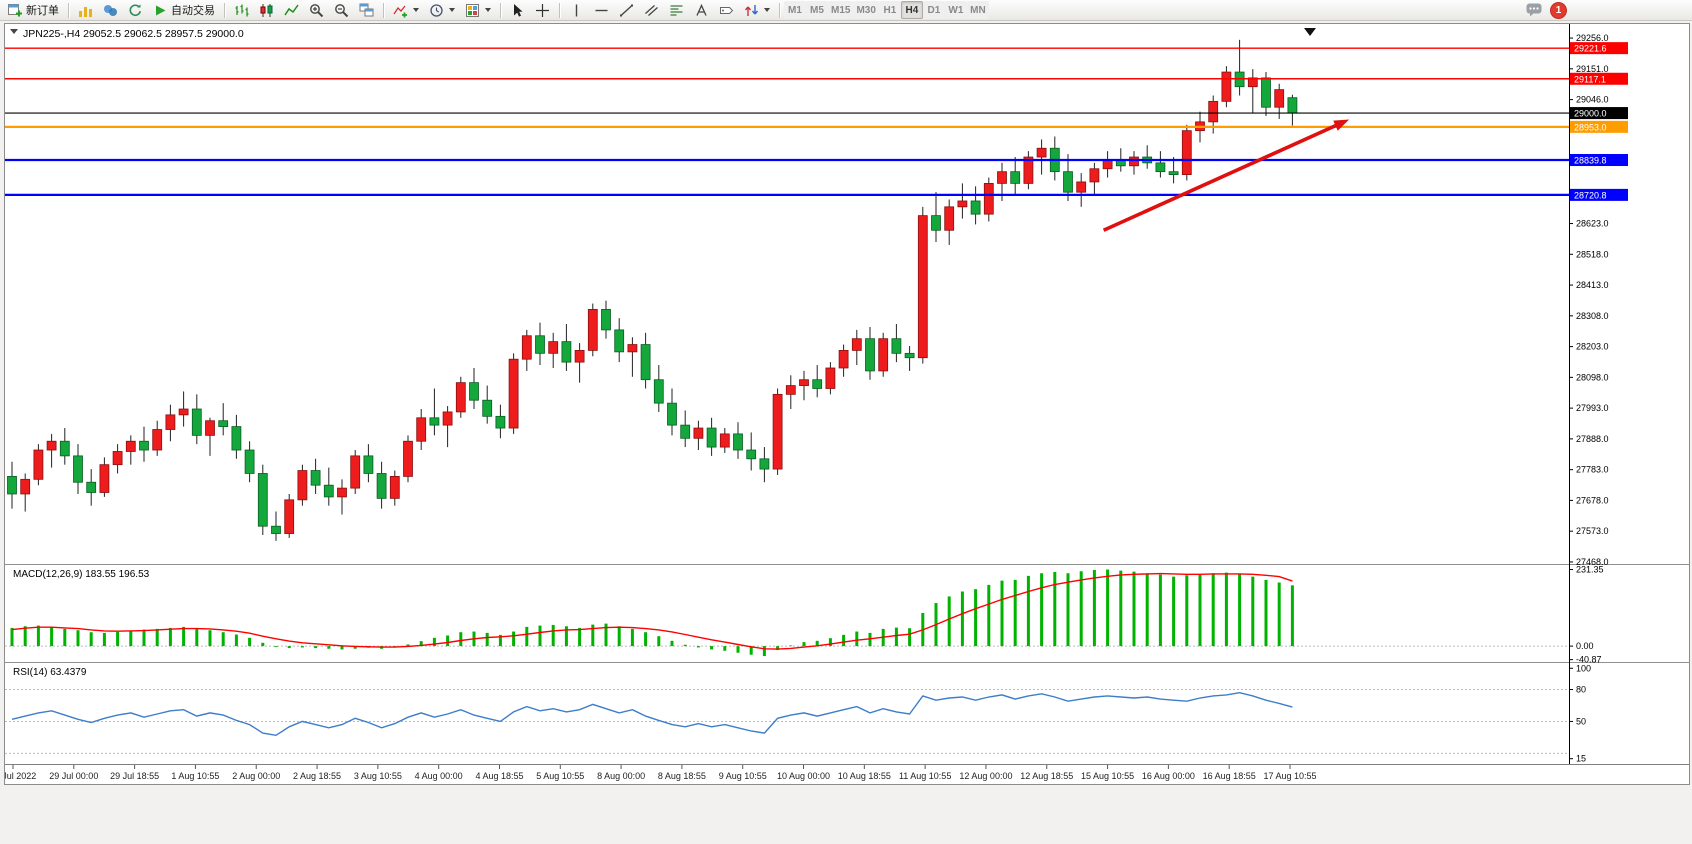 The height and width of the screenshot is (844, 1692). Describe the element at coordinates (1534, 12) in the screenshot. I see `chat-icon` at that location.